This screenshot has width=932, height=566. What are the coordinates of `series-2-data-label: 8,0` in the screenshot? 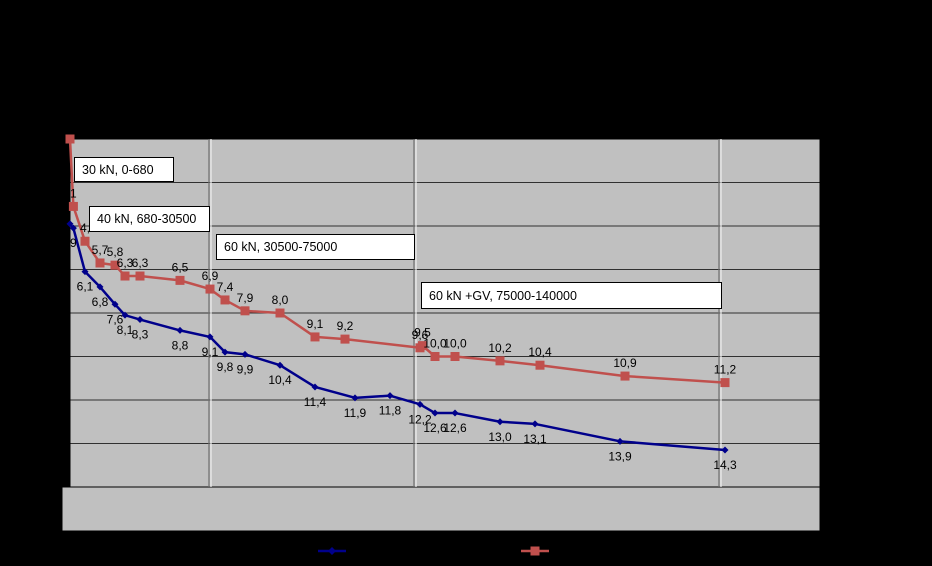 It's located at (280, 300).